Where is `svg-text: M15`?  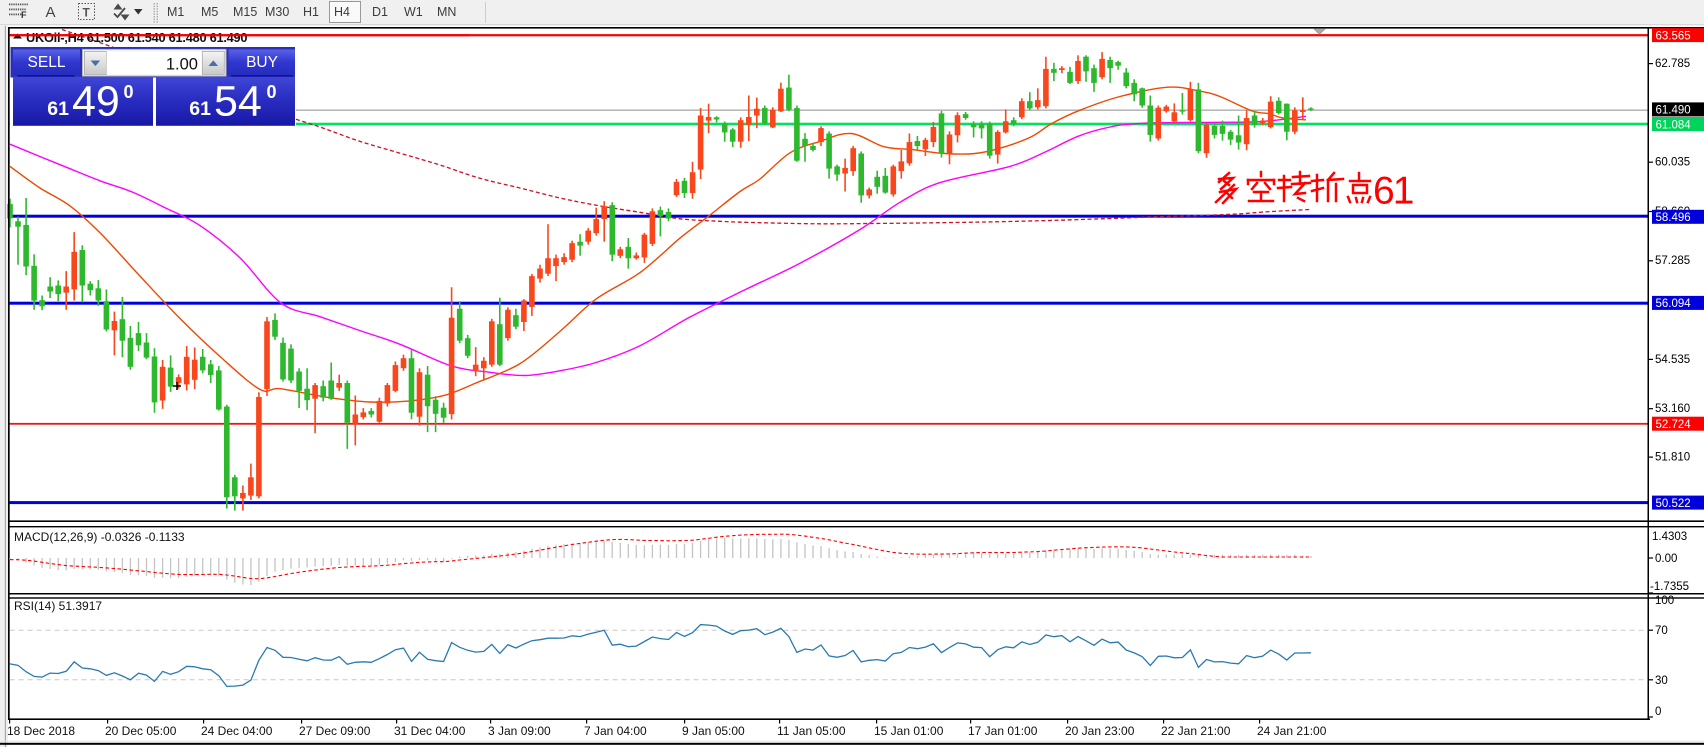
svg-text: M15 is located at coordinates (245, 12).